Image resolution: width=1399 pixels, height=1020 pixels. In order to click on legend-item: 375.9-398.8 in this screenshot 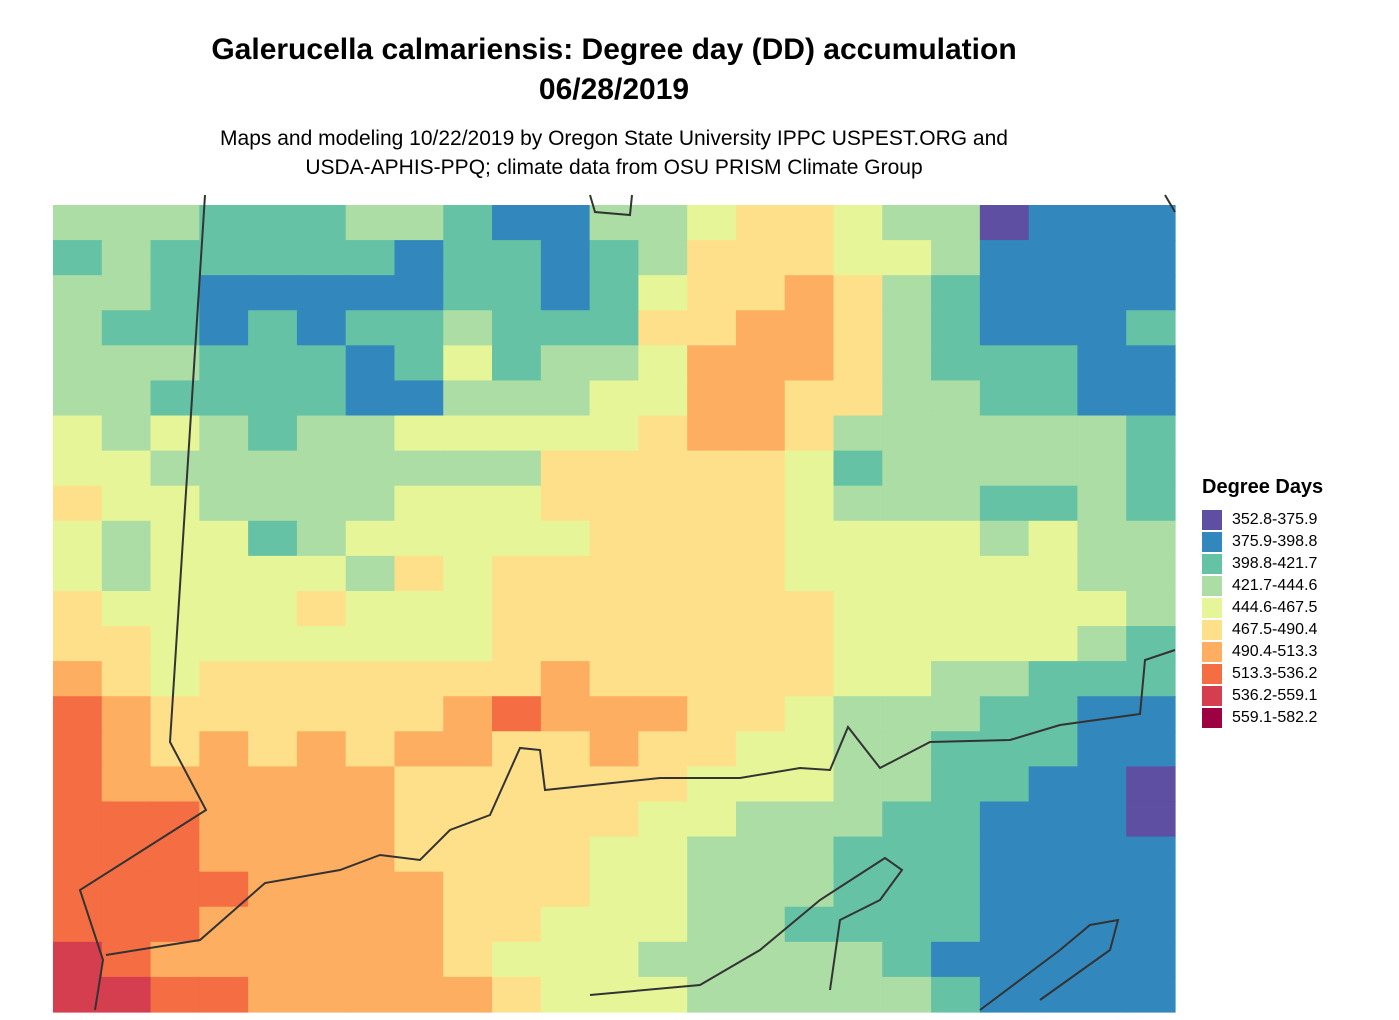, I will do `click(1262, 542)`.